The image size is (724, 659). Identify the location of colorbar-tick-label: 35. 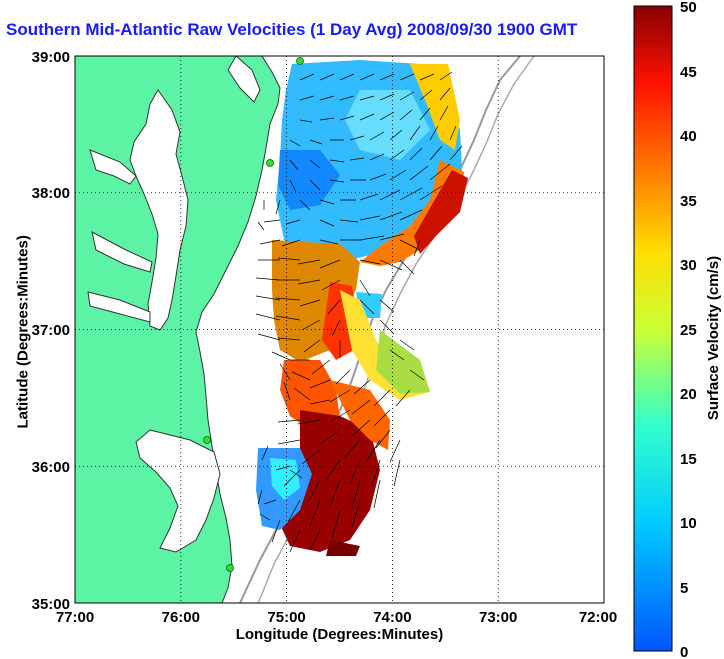
(688, 201).